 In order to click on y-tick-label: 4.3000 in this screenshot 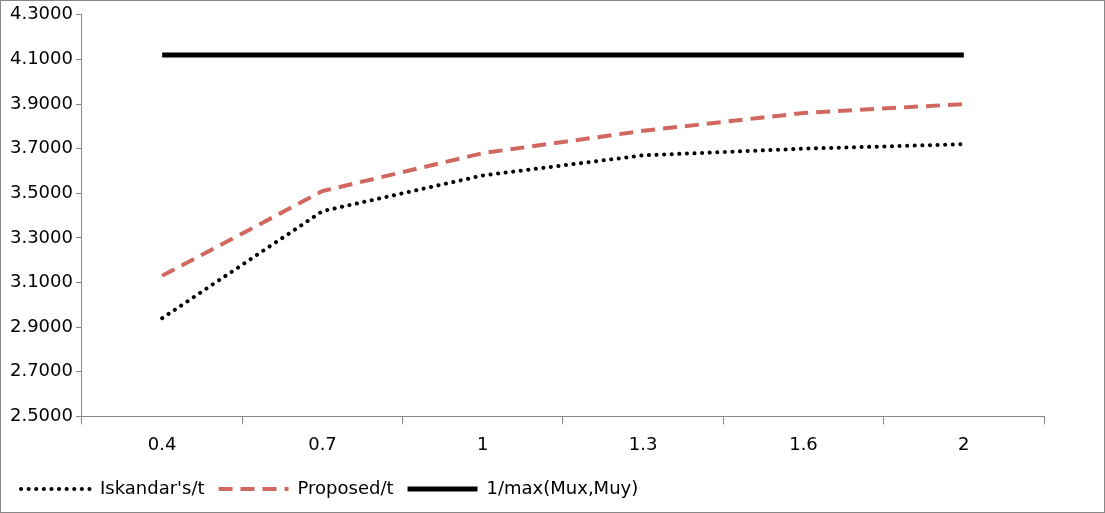, I will do `click(41, 13)`.